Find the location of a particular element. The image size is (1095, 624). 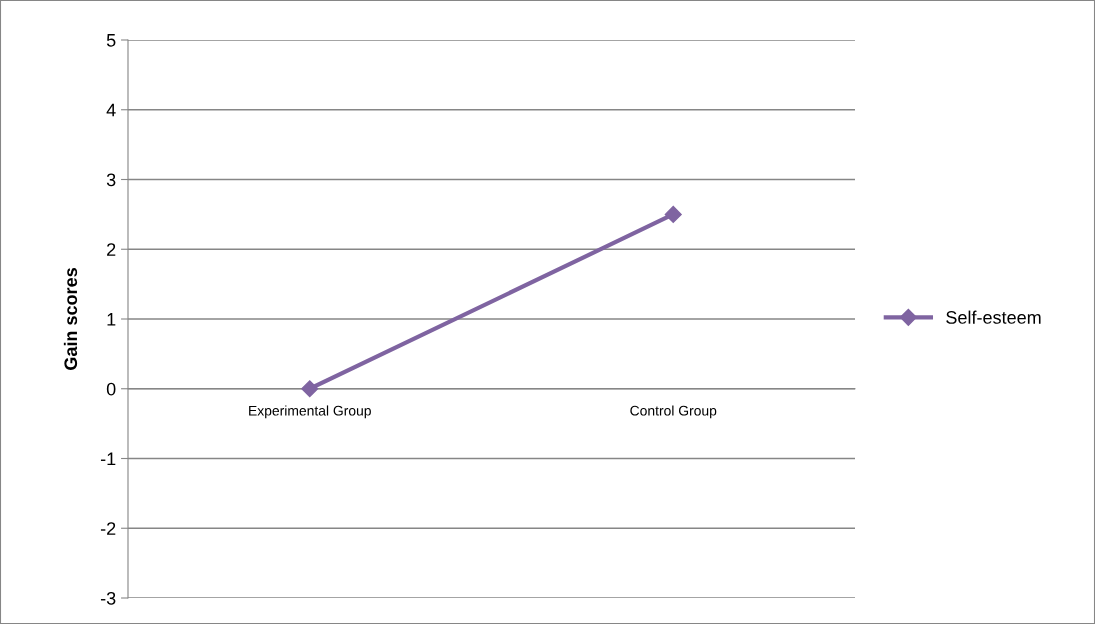

y-tick-label: -3 is located at coordinates (108, 598).